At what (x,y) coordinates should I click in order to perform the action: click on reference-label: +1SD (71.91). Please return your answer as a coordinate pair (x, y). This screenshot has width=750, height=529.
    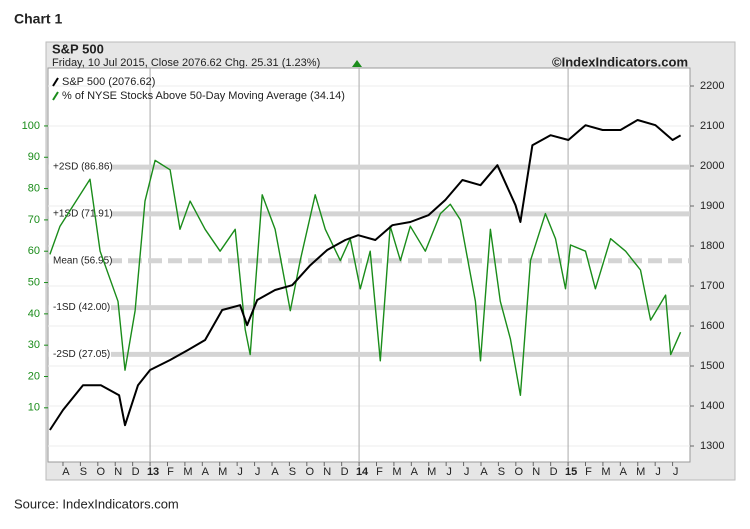
    Looking at the image, I should click on (83, 214).